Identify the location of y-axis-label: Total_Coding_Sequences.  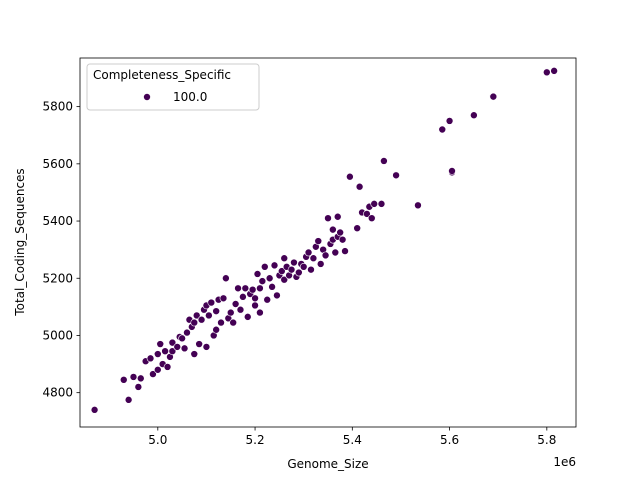
(20, 242).